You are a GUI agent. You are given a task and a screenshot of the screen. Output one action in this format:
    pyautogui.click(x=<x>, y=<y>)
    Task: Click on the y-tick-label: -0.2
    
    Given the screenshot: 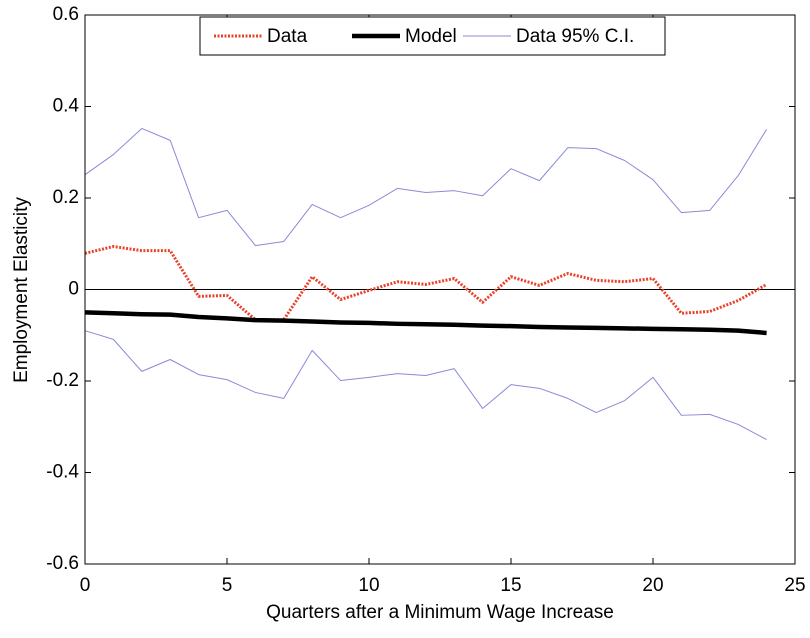 What is the action you would take?
    pyautogui.click(x=62, y=380)
    